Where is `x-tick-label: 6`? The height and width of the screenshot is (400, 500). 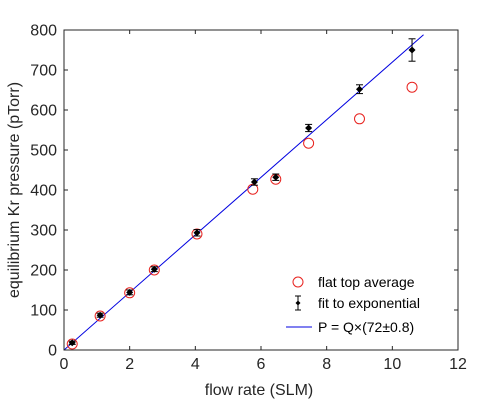
x-tick-label: 6 is located at coordinates (261, 364).